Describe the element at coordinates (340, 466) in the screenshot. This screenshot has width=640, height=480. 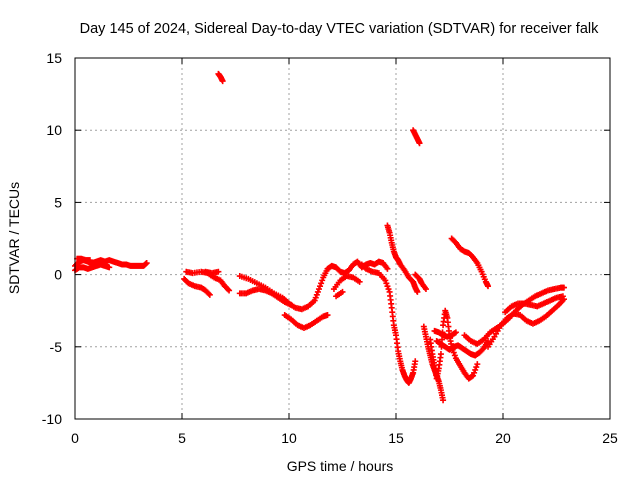
I see `x-axis-label: GPS time / hours` at that location.